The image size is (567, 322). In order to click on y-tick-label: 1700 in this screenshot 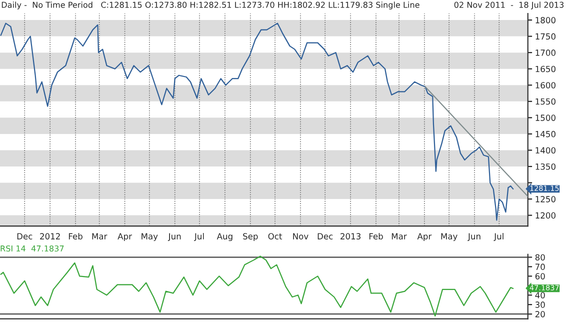, I will do `click(546, 53)`.